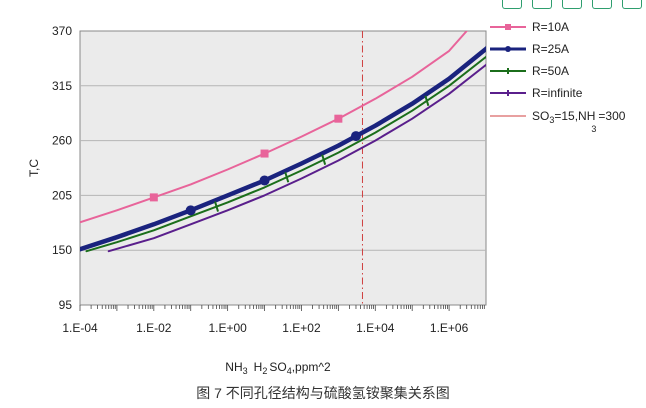 The width and height of the screenshot is (646, 408). Describe the element at coordinates (611, 116) in the screenshot. I see `legend-label-part: =300` at that location.